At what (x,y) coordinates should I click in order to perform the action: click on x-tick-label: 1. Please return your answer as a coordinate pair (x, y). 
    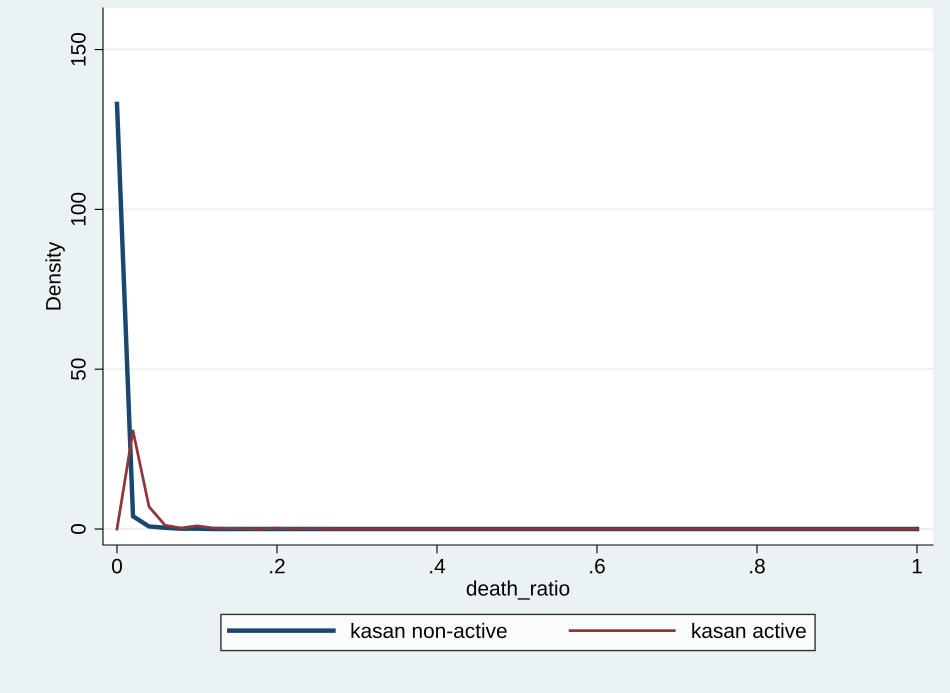
    Looking at the image, I should click on (917, 566).